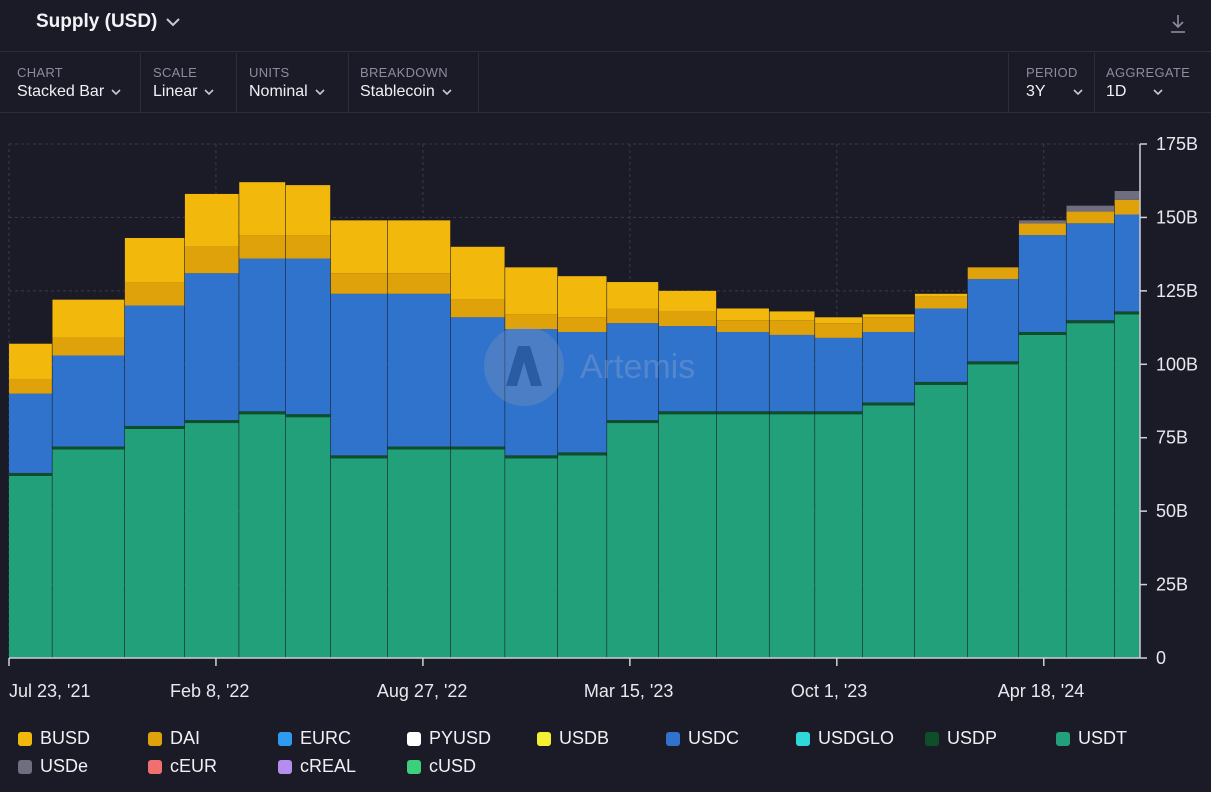 The image size is (1211, 792). Describe the element at coordinates (53, 766) in the screenshot. I see `legend-item-usde: USDe` at that location.